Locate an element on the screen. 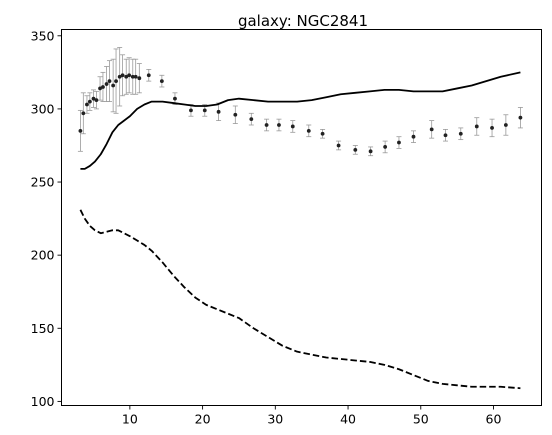 The width and height of the screenshot is (552, 435). chart-title: galaxy: NGC2841 is located at coordinates (303, 21).